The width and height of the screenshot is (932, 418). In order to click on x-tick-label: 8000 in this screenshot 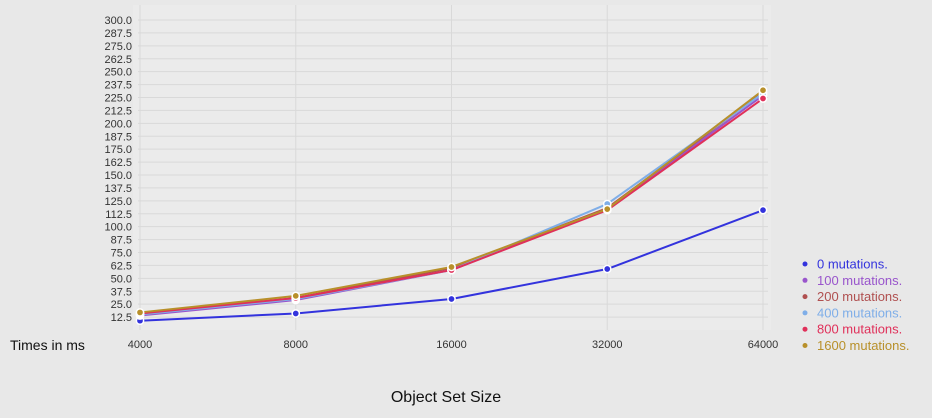, I will do `click(296, 345)`.